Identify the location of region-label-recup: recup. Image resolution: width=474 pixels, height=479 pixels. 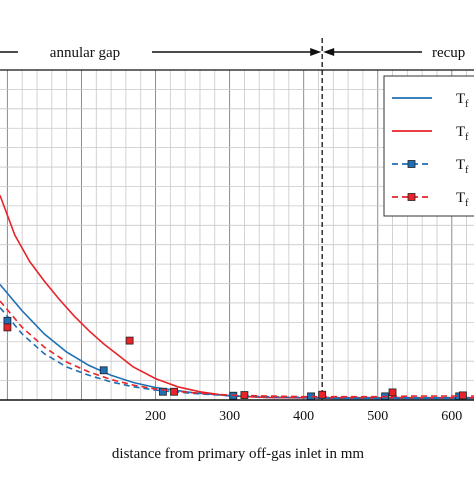
(448, 53).